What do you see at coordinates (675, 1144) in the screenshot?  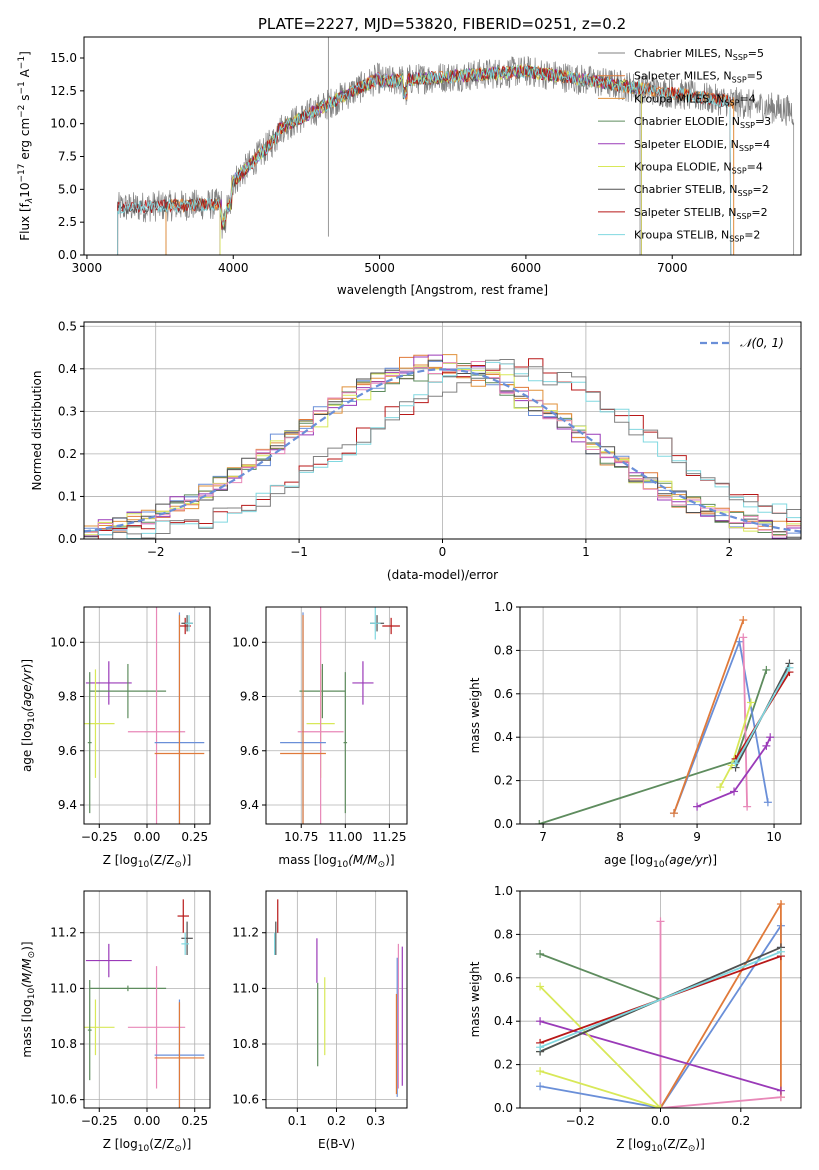 I see `label-part: (Z/Z` at bounding box center [675, 1144].